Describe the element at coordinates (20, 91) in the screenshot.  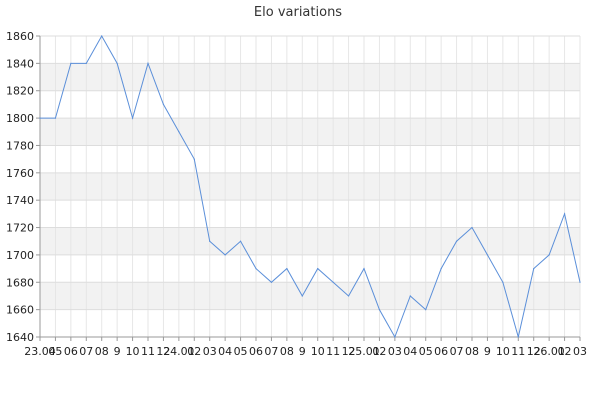
I see `y-tick-label: 1820` at that location.